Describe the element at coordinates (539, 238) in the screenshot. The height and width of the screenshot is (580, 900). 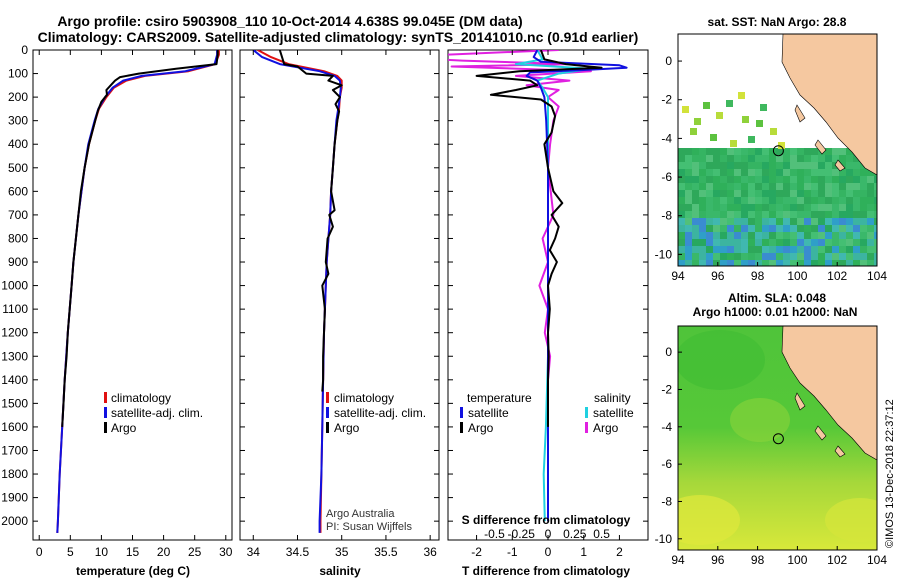
I see `series-line-t-argo` at that location.